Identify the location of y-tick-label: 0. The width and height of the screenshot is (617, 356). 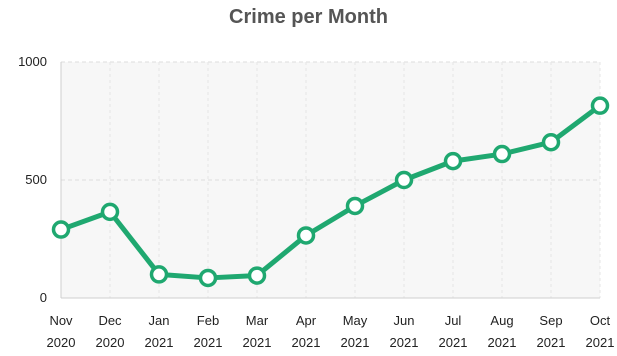
(43, 297).